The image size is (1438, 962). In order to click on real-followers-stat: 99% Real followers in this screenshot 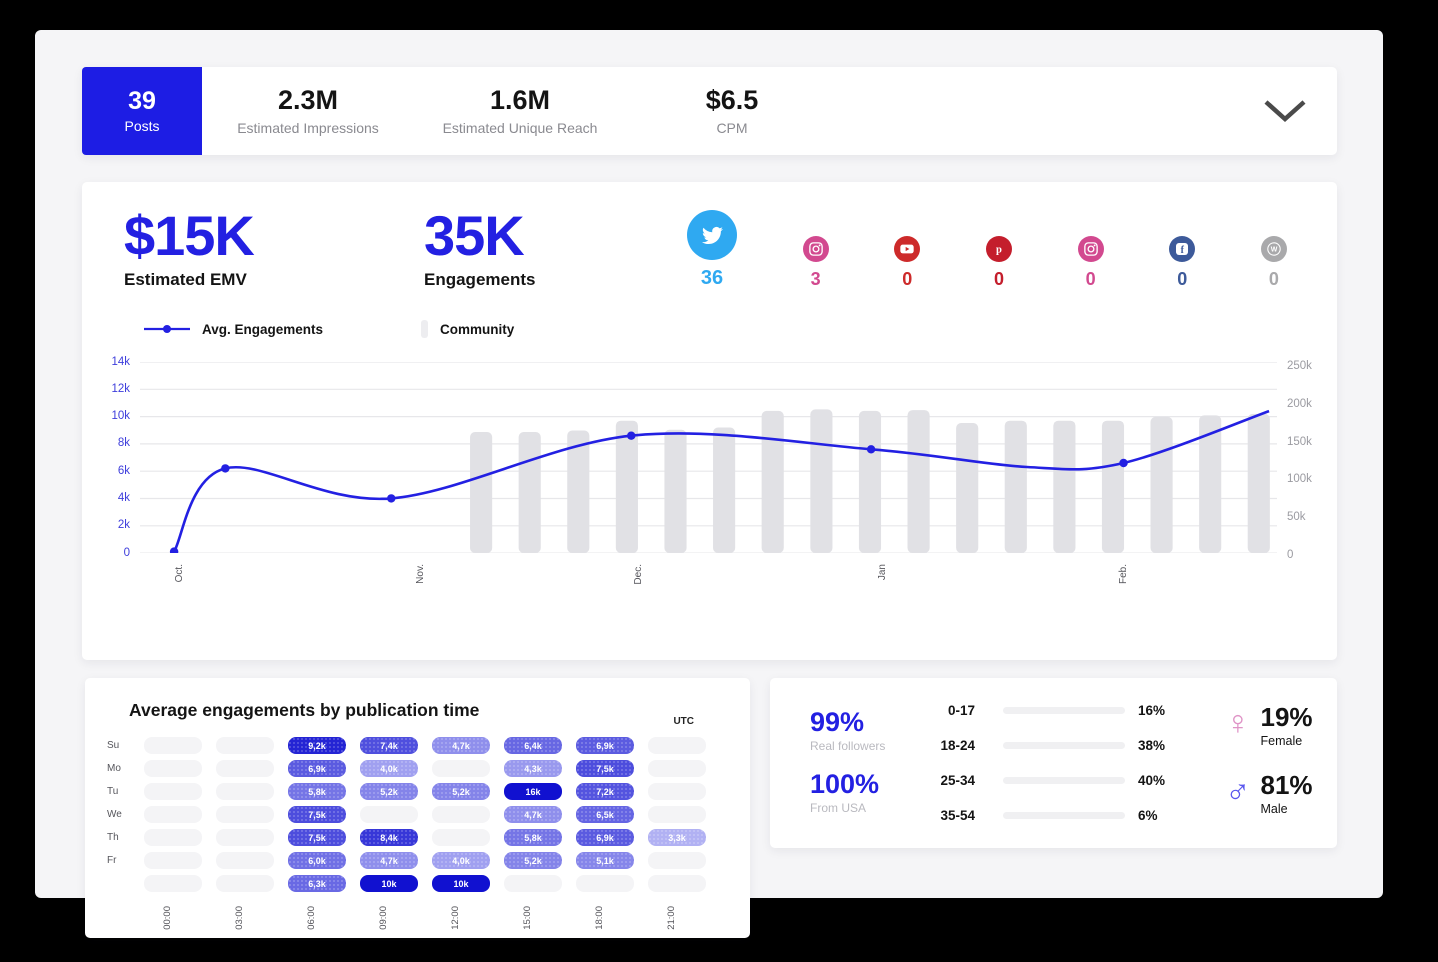, I will do `click(847, 730)`.